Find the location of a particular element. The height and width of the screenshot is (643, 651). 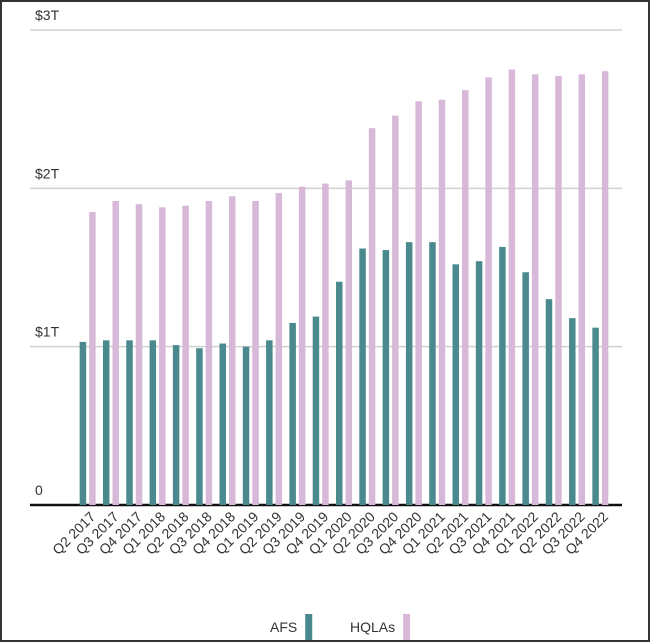

y-tick-label: $1T is located at coordinates (47, 332).